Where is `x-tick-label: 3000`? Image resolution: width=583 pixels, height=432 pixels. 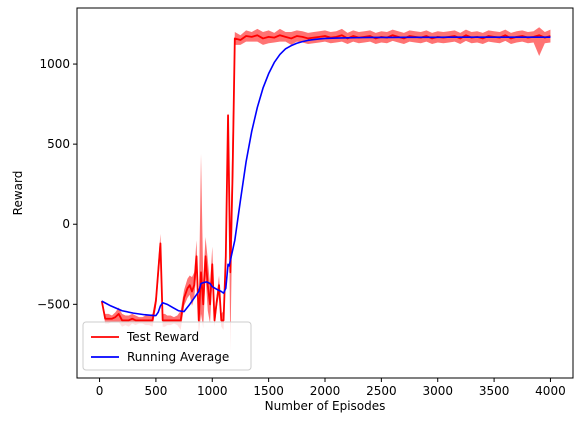
x-tick-label: 3000 is located at coordinates (437, 391).